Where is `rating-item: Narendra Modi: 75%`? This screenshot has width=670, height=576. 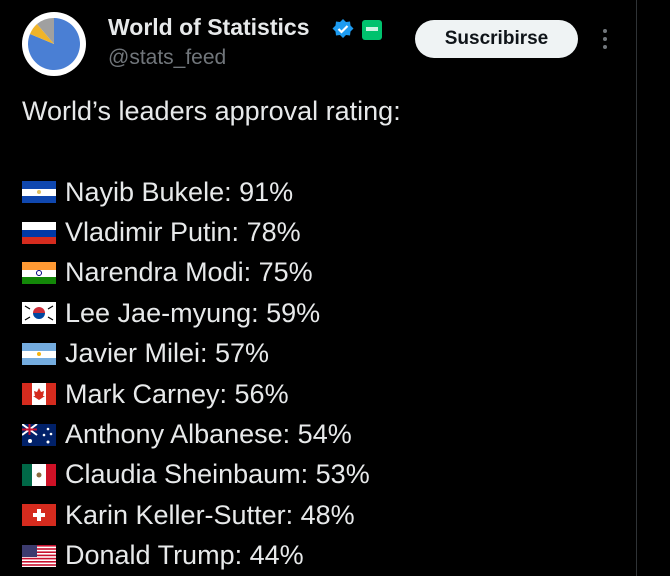 rating-item: Narendra Modi: 75% is located at coordinates (196, 273).